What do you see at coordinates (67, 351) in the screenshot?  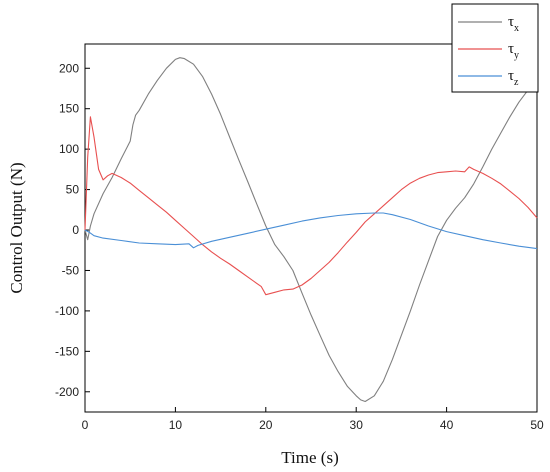 I see `y-tick-label: -150` at bounding box center [67, 351].